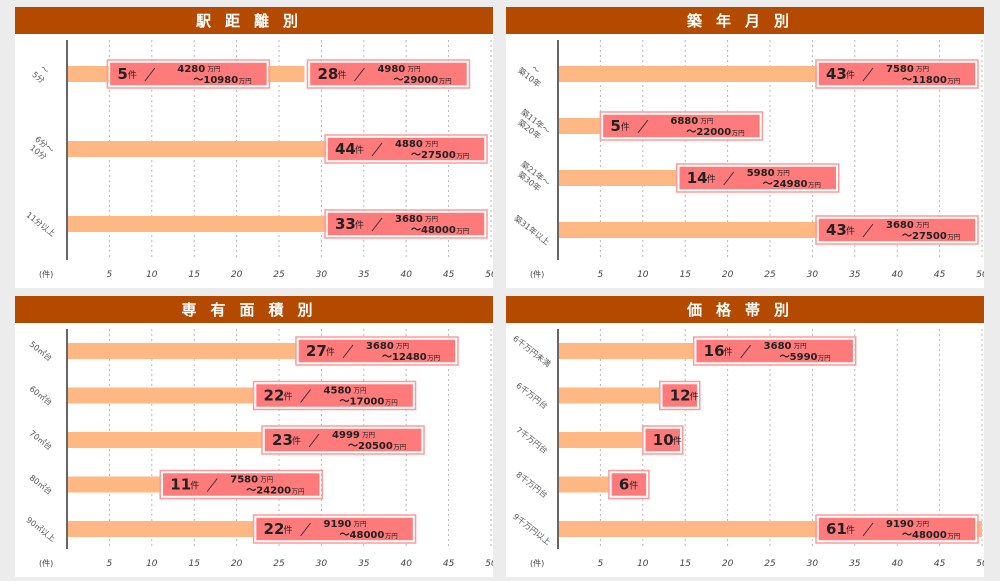 This screenshot has width=1000, height=581. What do you see at coordinates (41, 395) in the screenshot?
I see `svg-text: 60㎡台` at bounding box center [41, 395].